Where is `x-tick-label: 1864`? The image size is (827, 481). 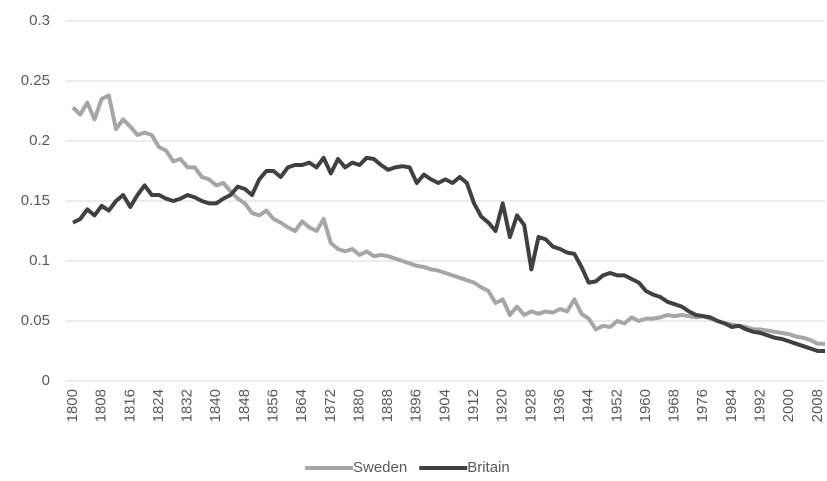 x-tick-label: 1864 is located at coordinates (301, 405).